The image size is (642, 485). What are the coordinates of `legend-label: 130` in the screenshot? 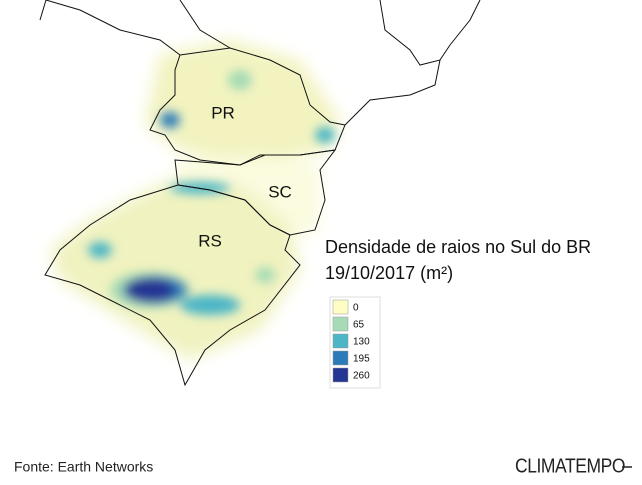 It's located at (361, 342).